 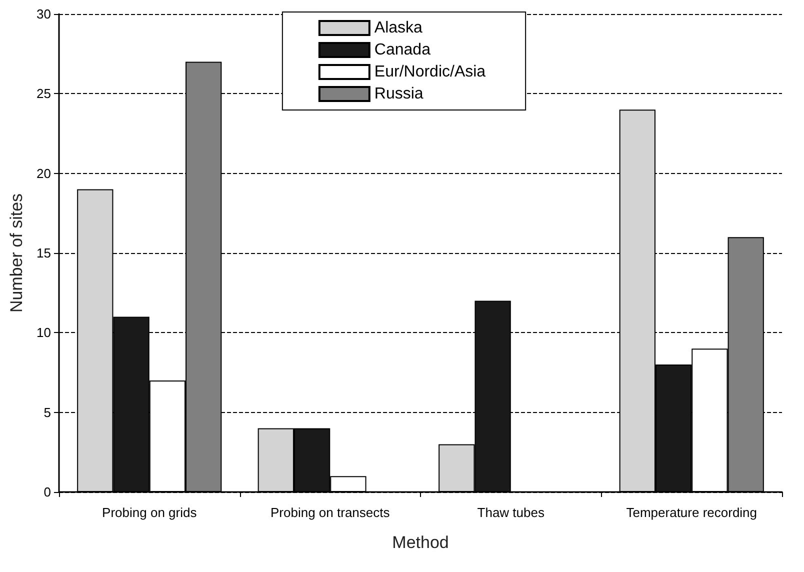 I want to click on legend-label: Canada, so click(x=402, y=50).